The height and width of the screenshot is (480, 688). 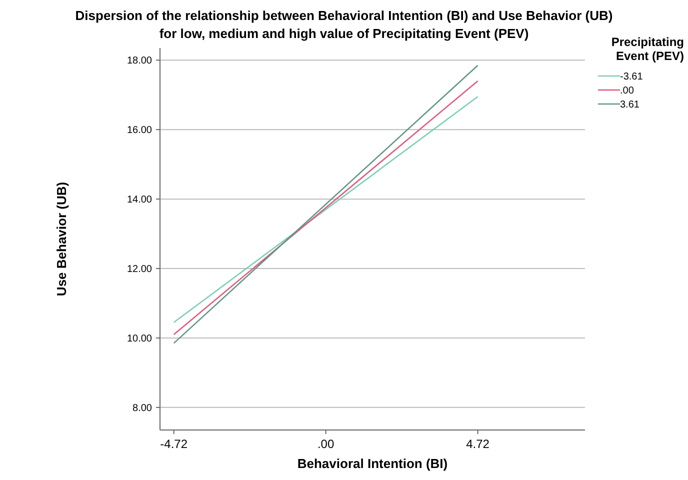 I want to click on y-tick-label: 8.00, so click(x=142, y=408).